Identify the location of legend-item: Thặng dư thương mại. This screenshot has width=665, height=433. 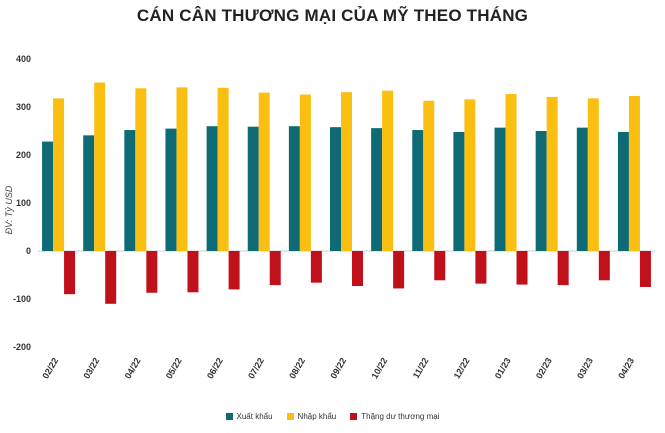
(394, 416).